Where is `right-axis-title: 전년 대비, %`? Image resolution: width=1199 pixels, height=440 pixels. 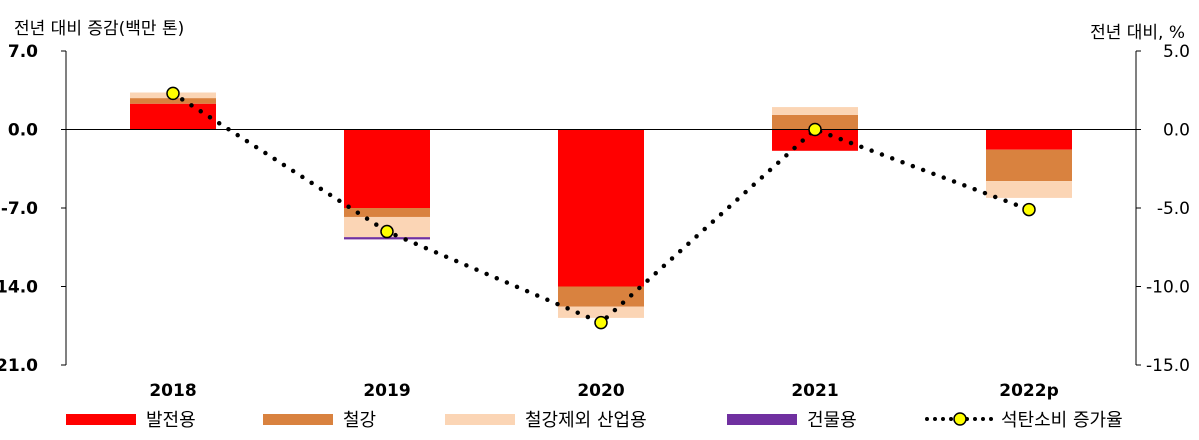
right-axis-title: 전년 대비, % is located at coordinates (1137, 33).